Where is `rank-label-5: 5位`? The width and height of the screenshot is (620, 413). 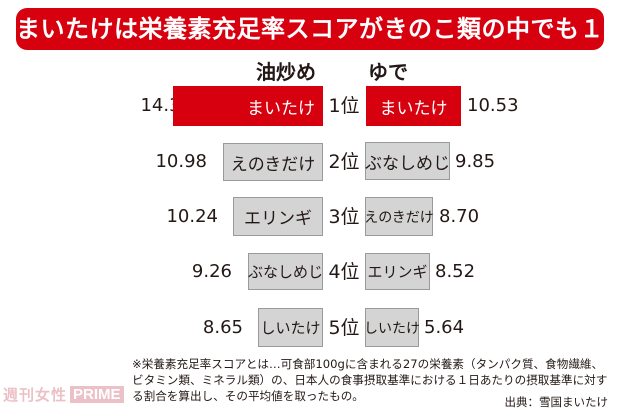 rank-label-5: 5位 is located at coordinates (344, 328).